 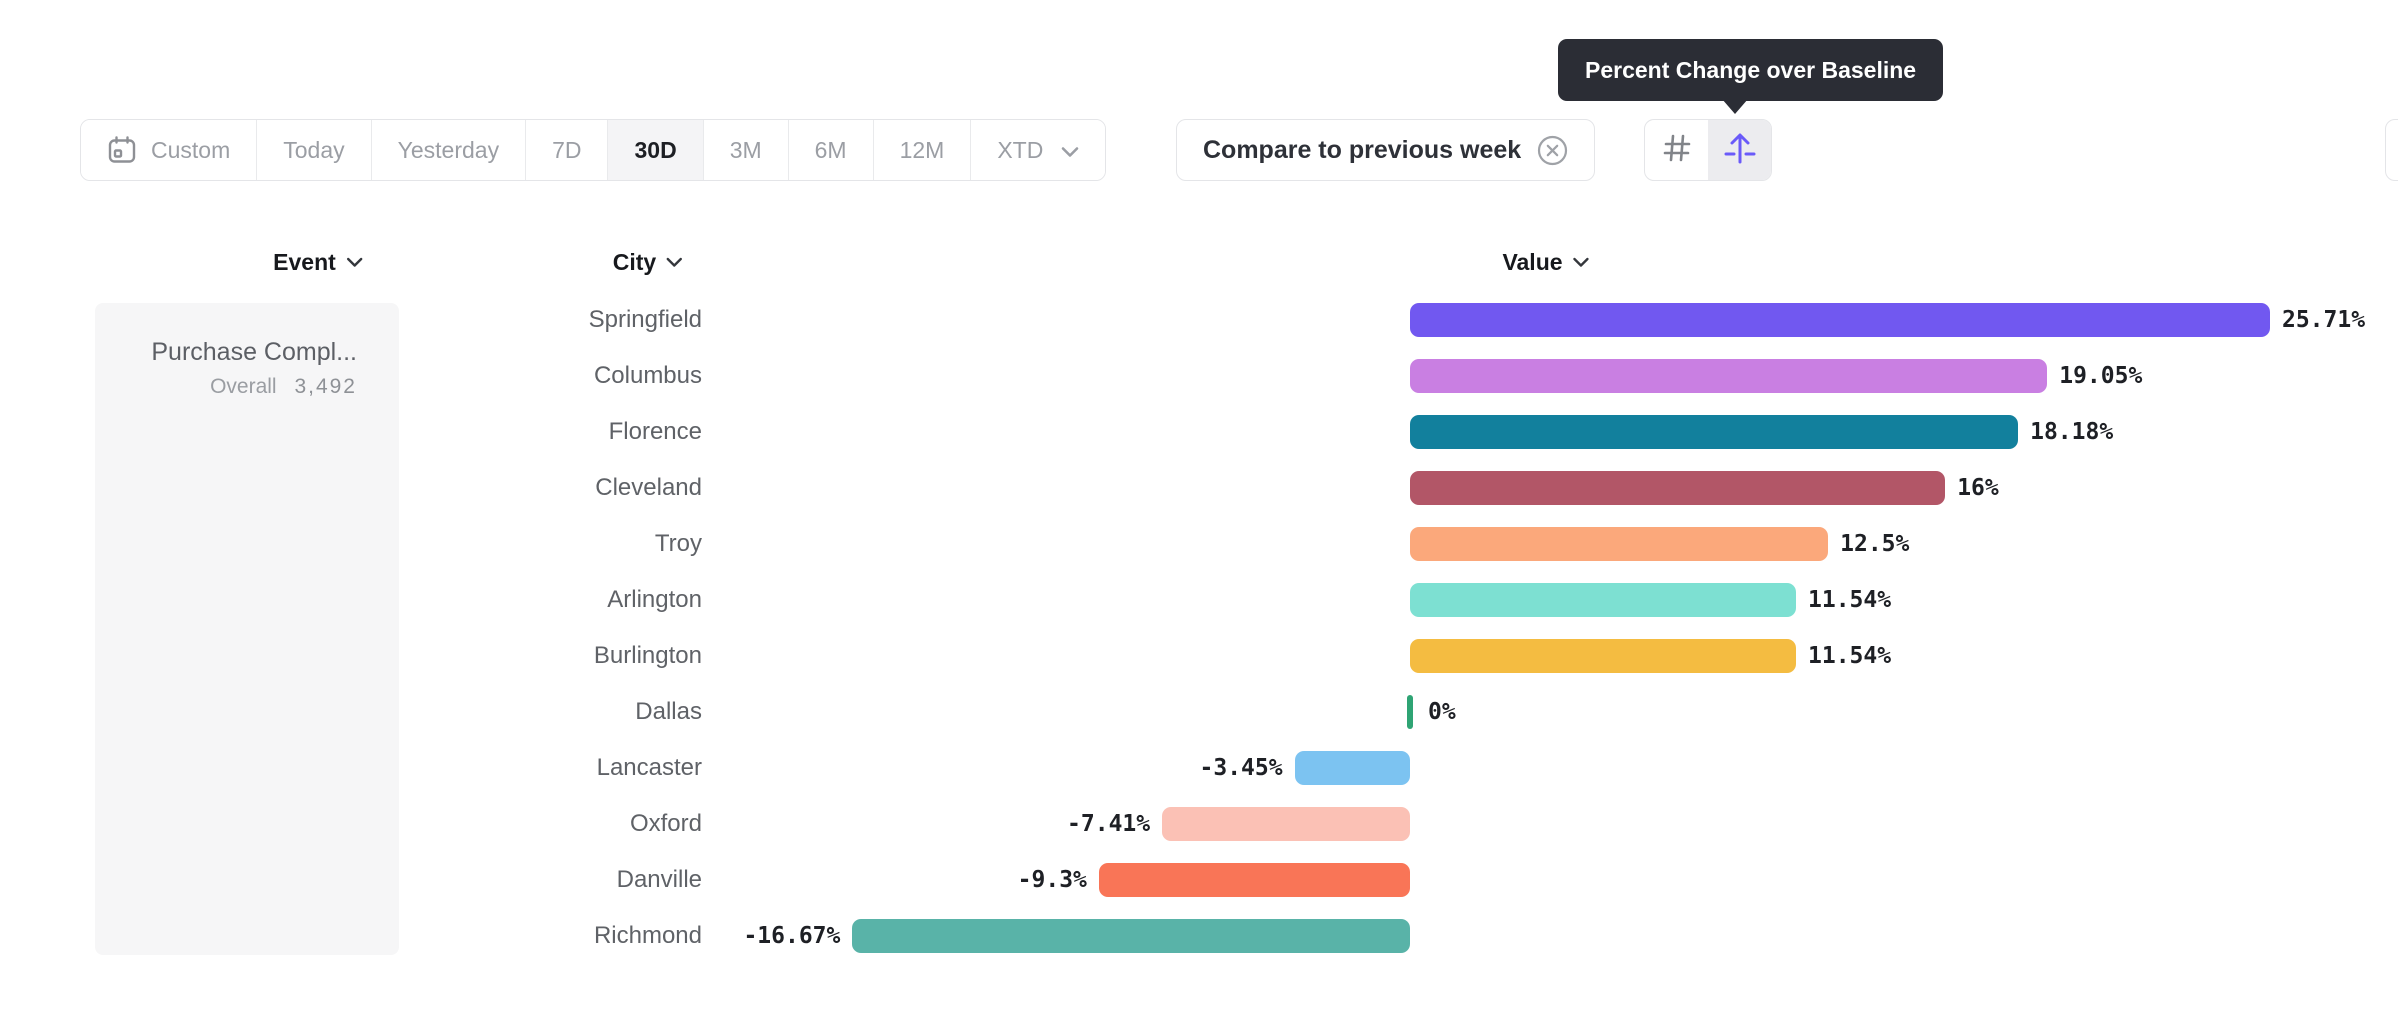 I want to click on event-metric-value: 3,492, so click(x=325, y=386).